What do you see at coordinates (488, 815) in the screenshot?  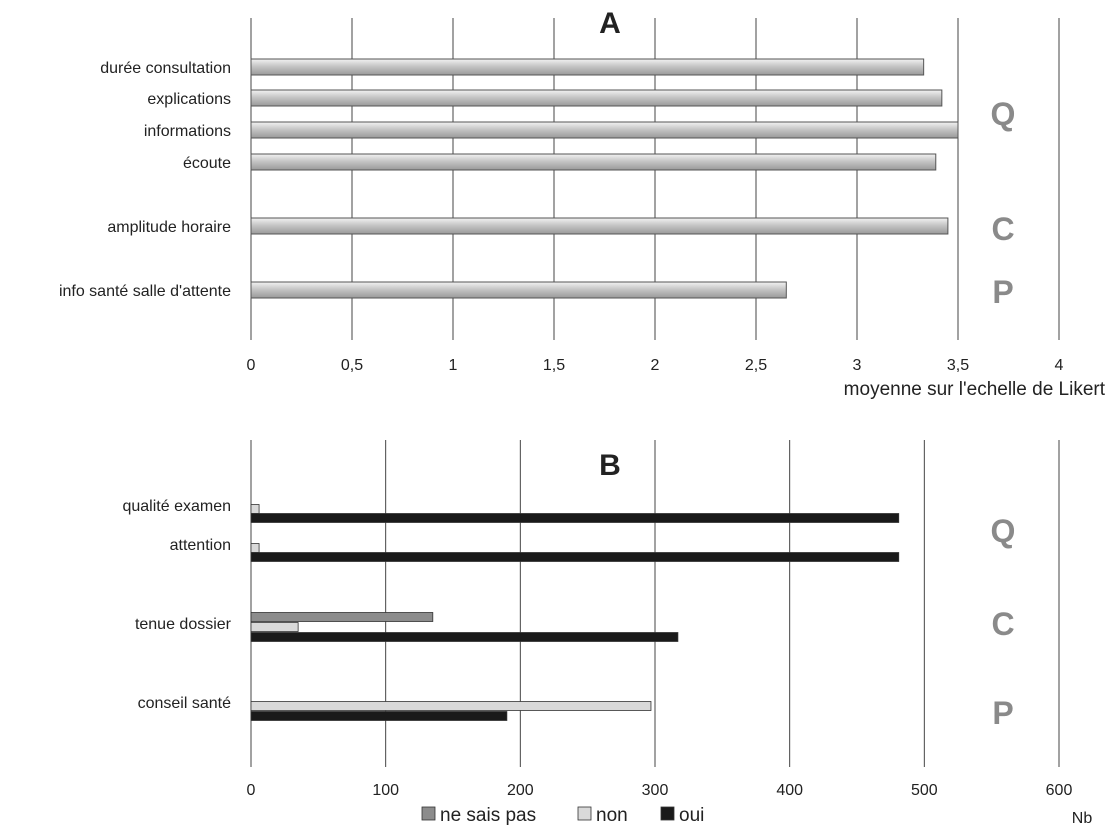 I see `chart-b-legend-label-ne-sais-pas: ne sais pas` at bounding box center [488, 815].